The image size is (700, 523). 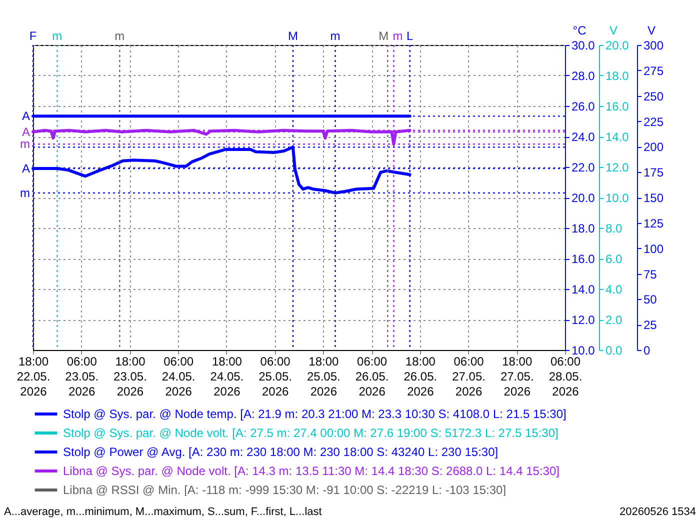 What do you see at coordinates (584, 351) in the screenshot?
I see `y-tick-label: 10.0` at bounding box center [584, 351].